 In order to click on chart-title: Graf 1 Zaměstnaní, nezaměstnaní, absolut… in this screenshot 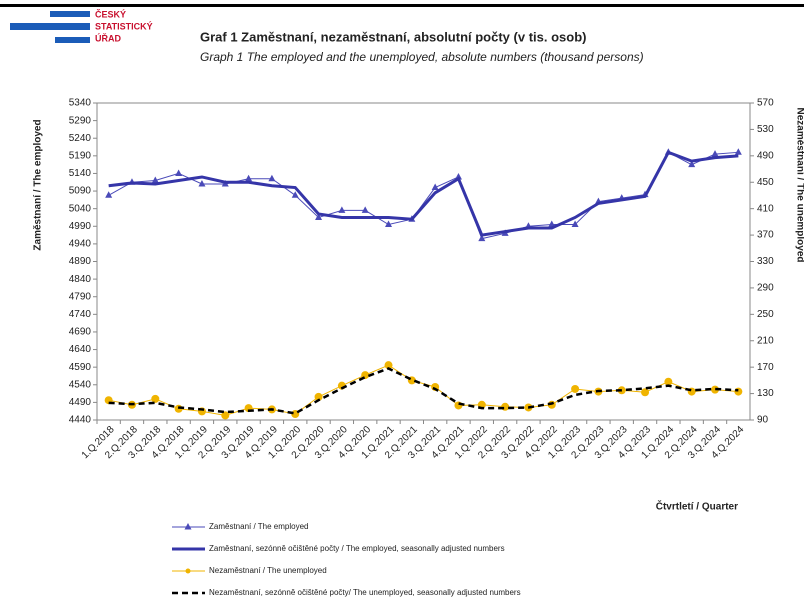, I will do `click(393, 36)`.